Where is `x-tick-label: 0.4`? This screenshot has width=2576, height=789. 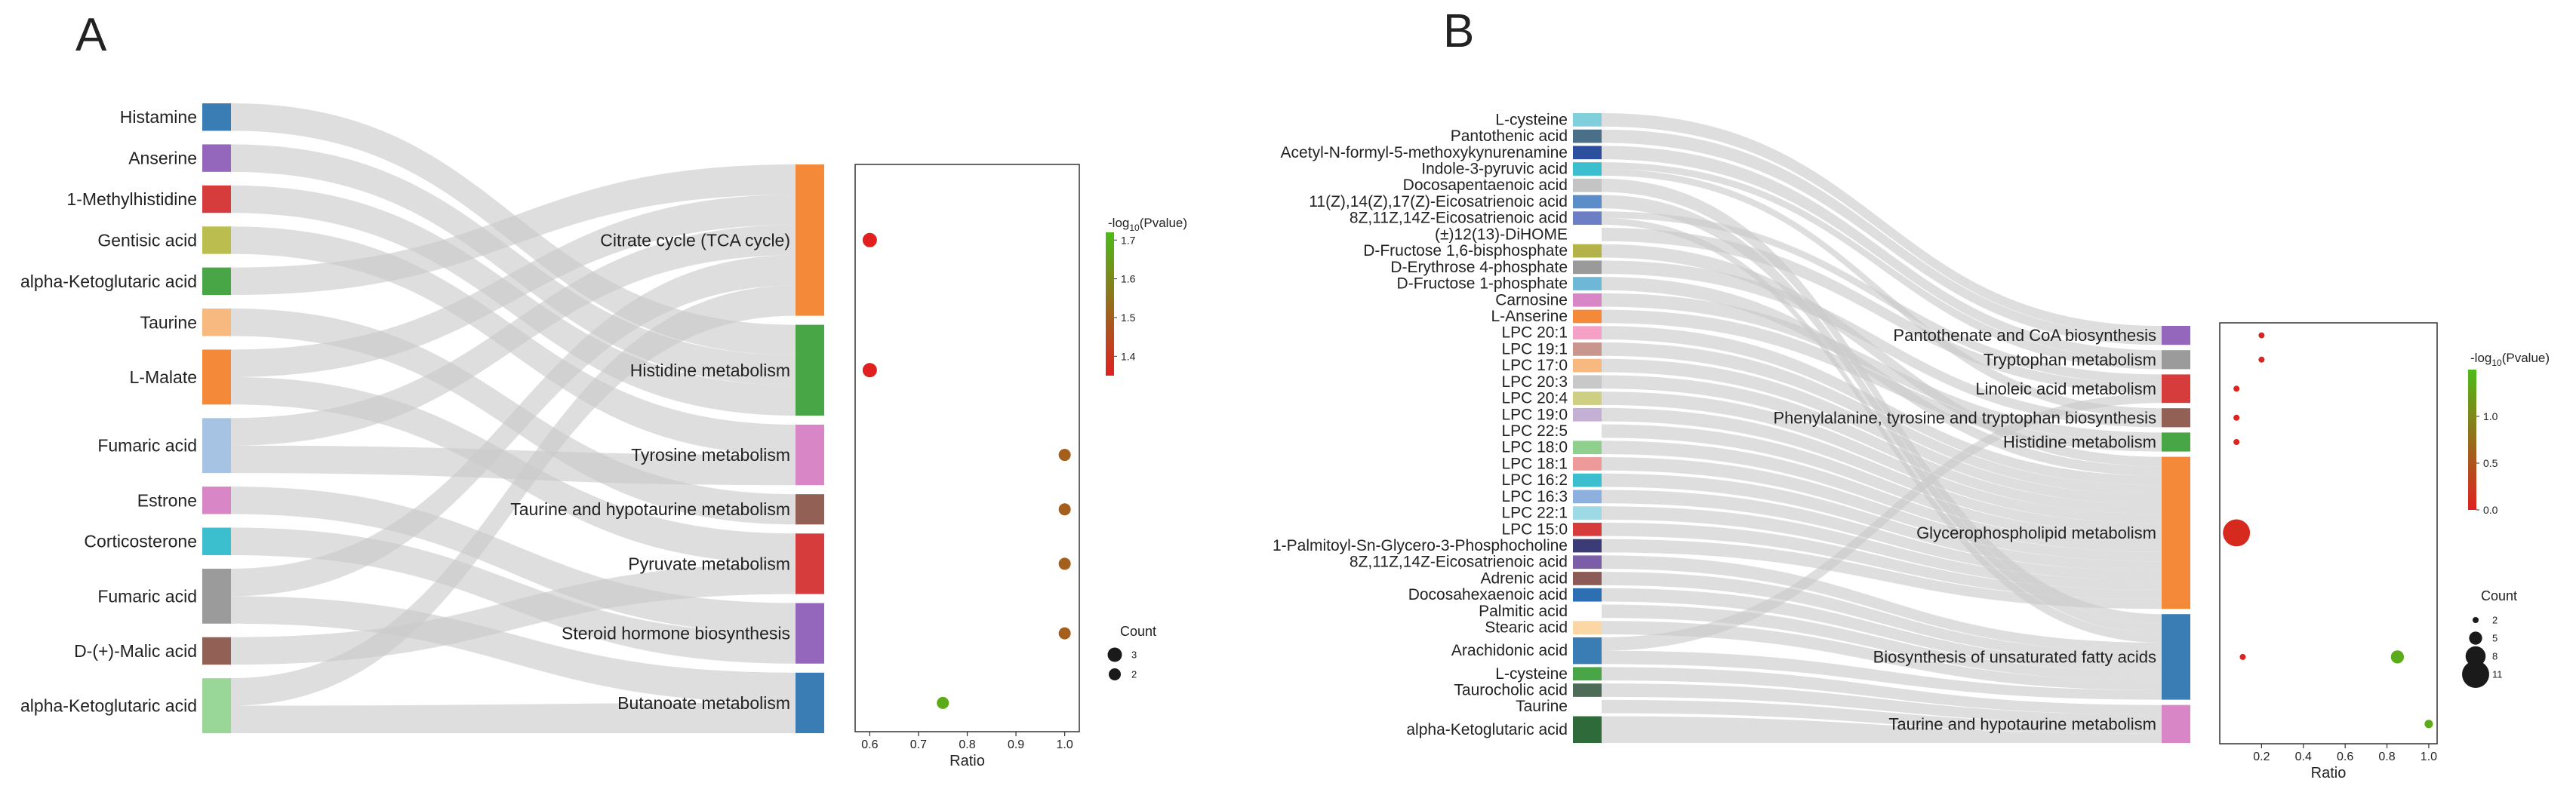
x-tick-label: 0.4 is located at coordinates (2303, 757).